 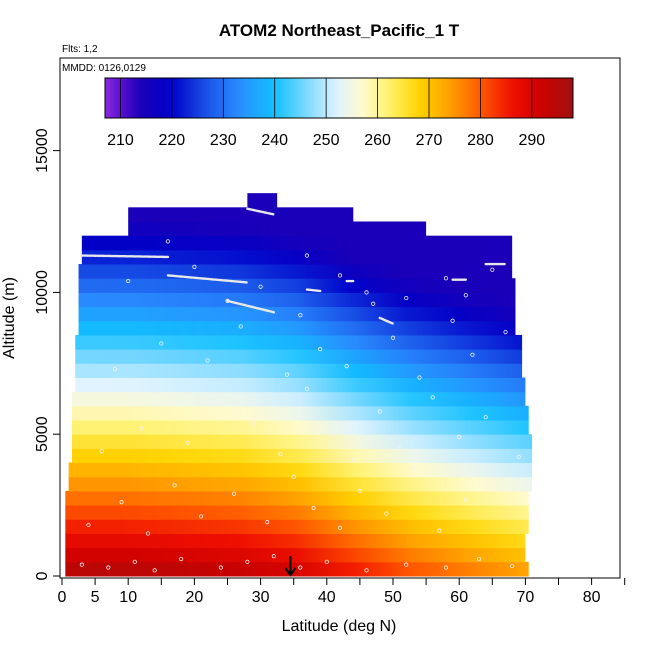 What do you see at coordinates (128, 597) in the screenshot?
I see `x-tick-label: 10` at bounding box center [128, 597].